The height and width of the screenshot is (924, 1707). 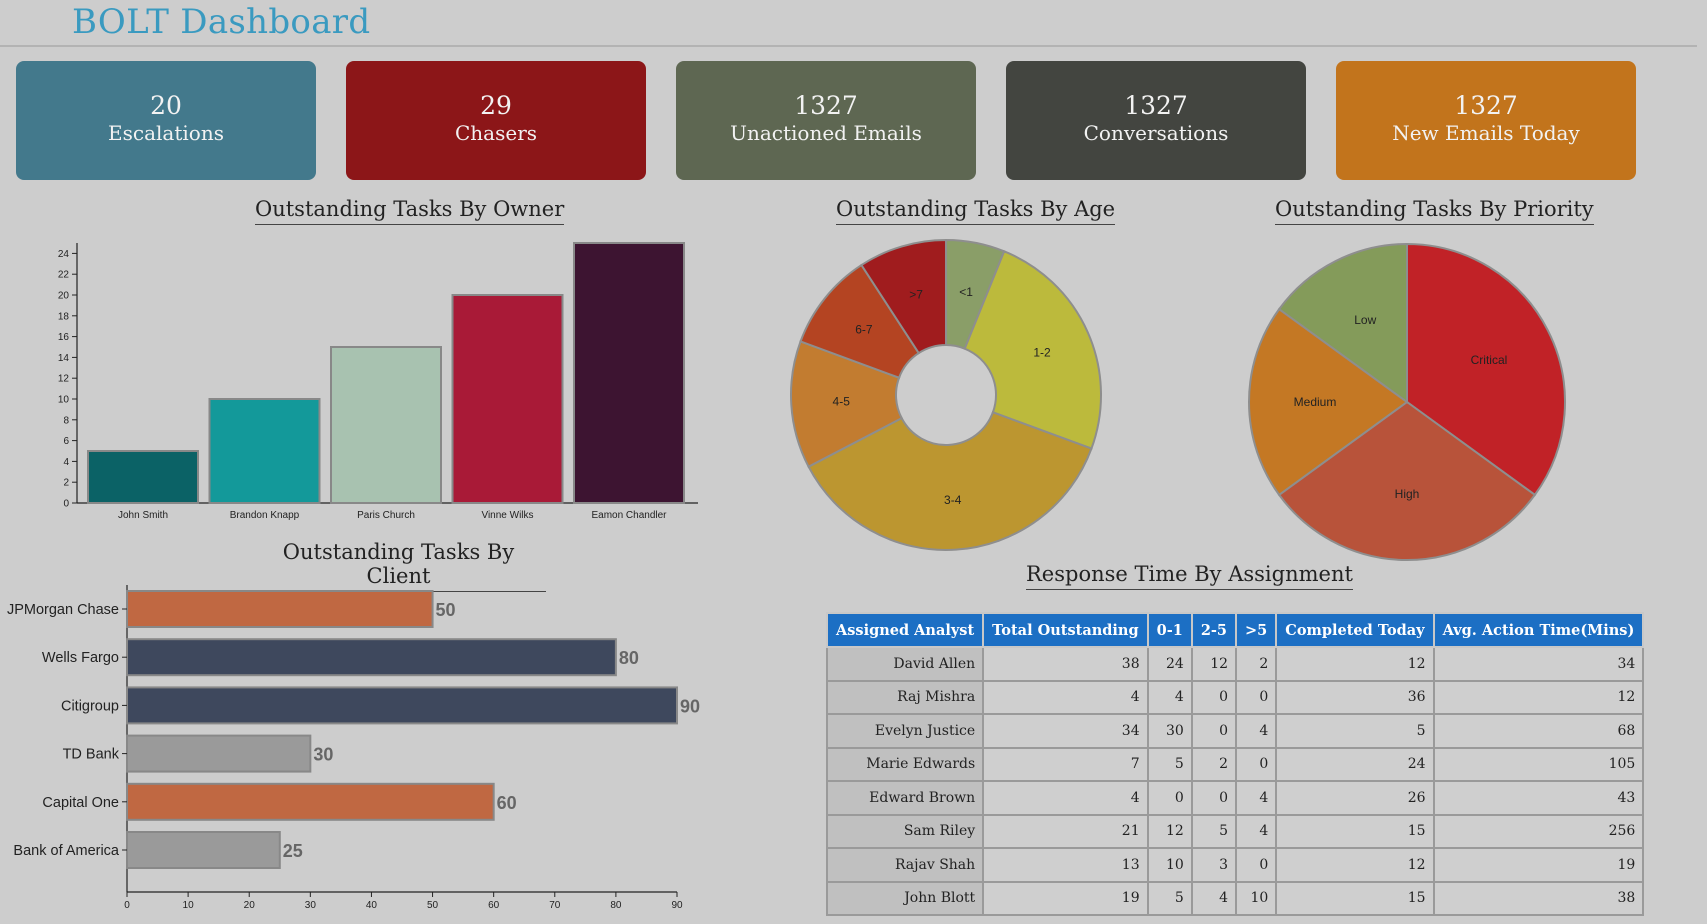 What do you see at coordinates (91, 755) in the screenshot?
I see `y-tick-label: TD Bank` at bounding box center [91, 755].